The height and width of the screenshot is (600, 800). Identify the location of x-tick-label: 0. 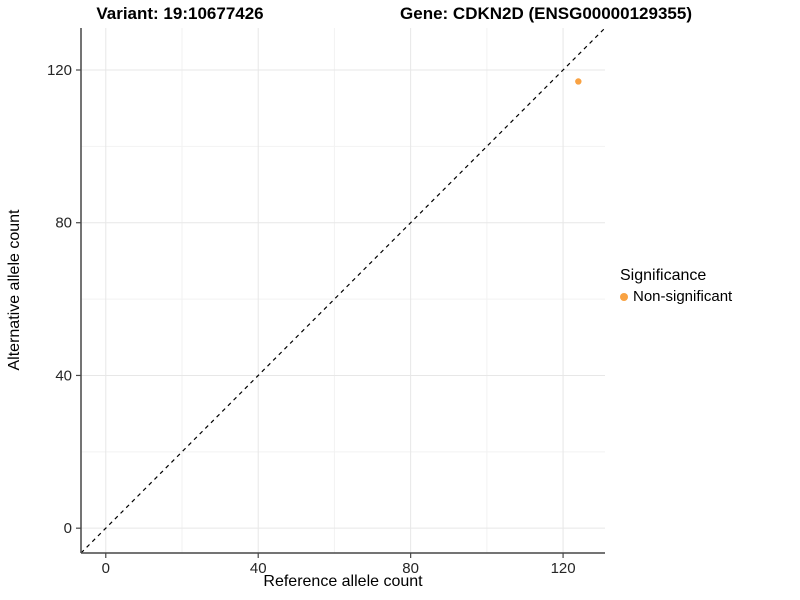
(106, 568).